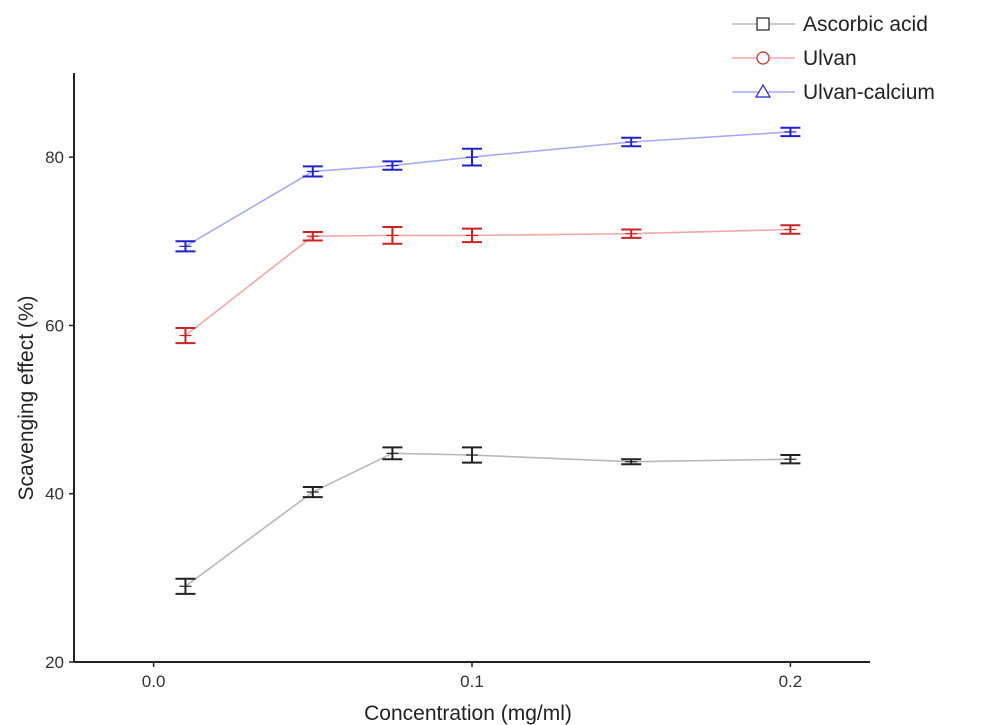  I want to click on y-tick-label: 80, so click(54, 157).